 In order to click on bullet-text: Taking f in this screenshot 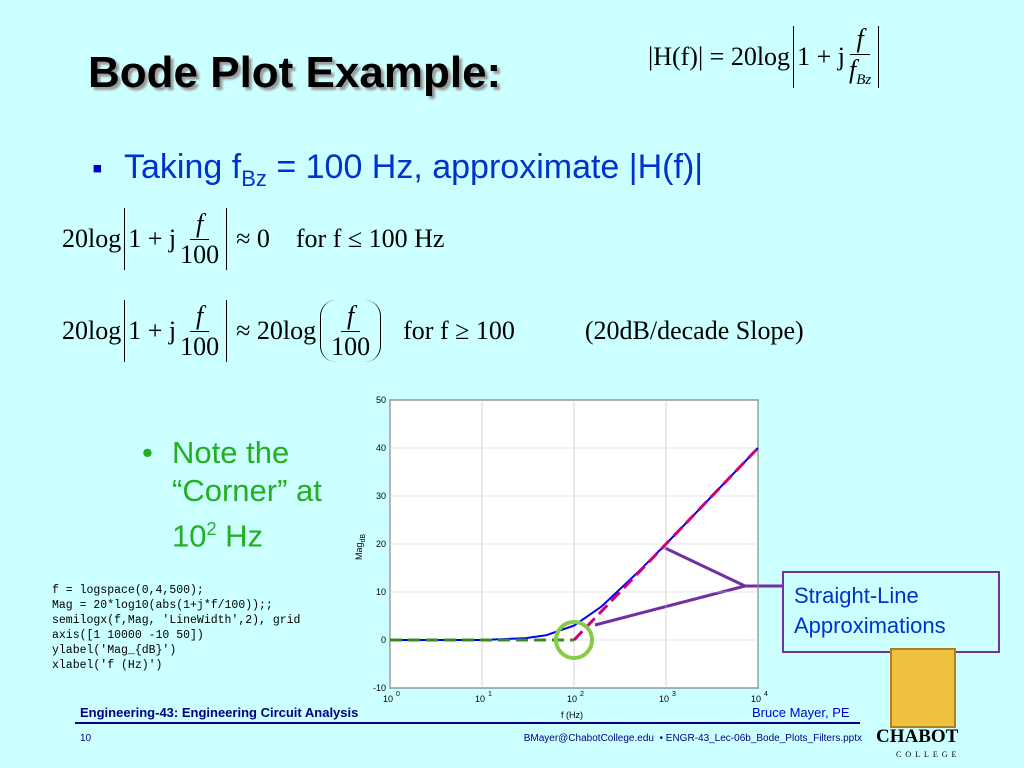, I will do `click(183, 167)`.